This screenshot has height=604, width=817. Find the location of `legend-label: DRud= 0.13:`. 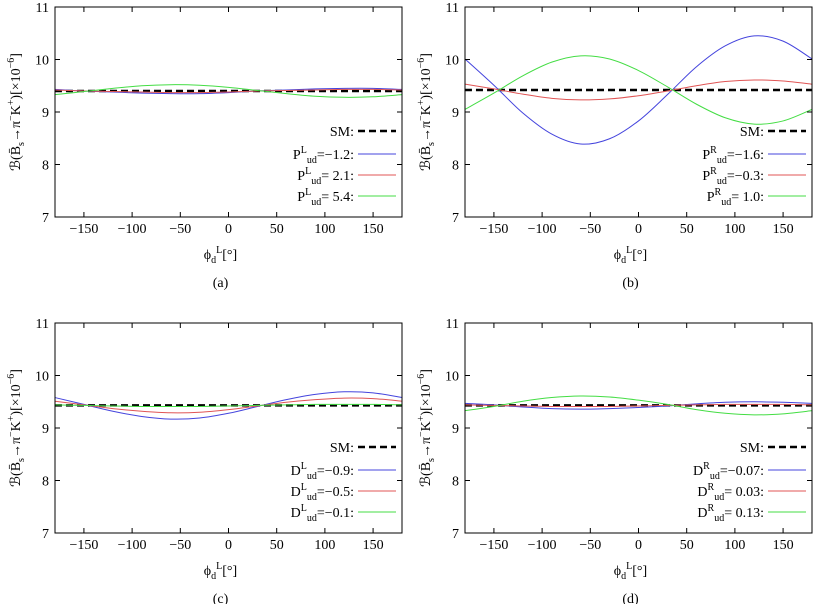

legend-label: DRud= 0.13: is located at coordinates (730, 513).